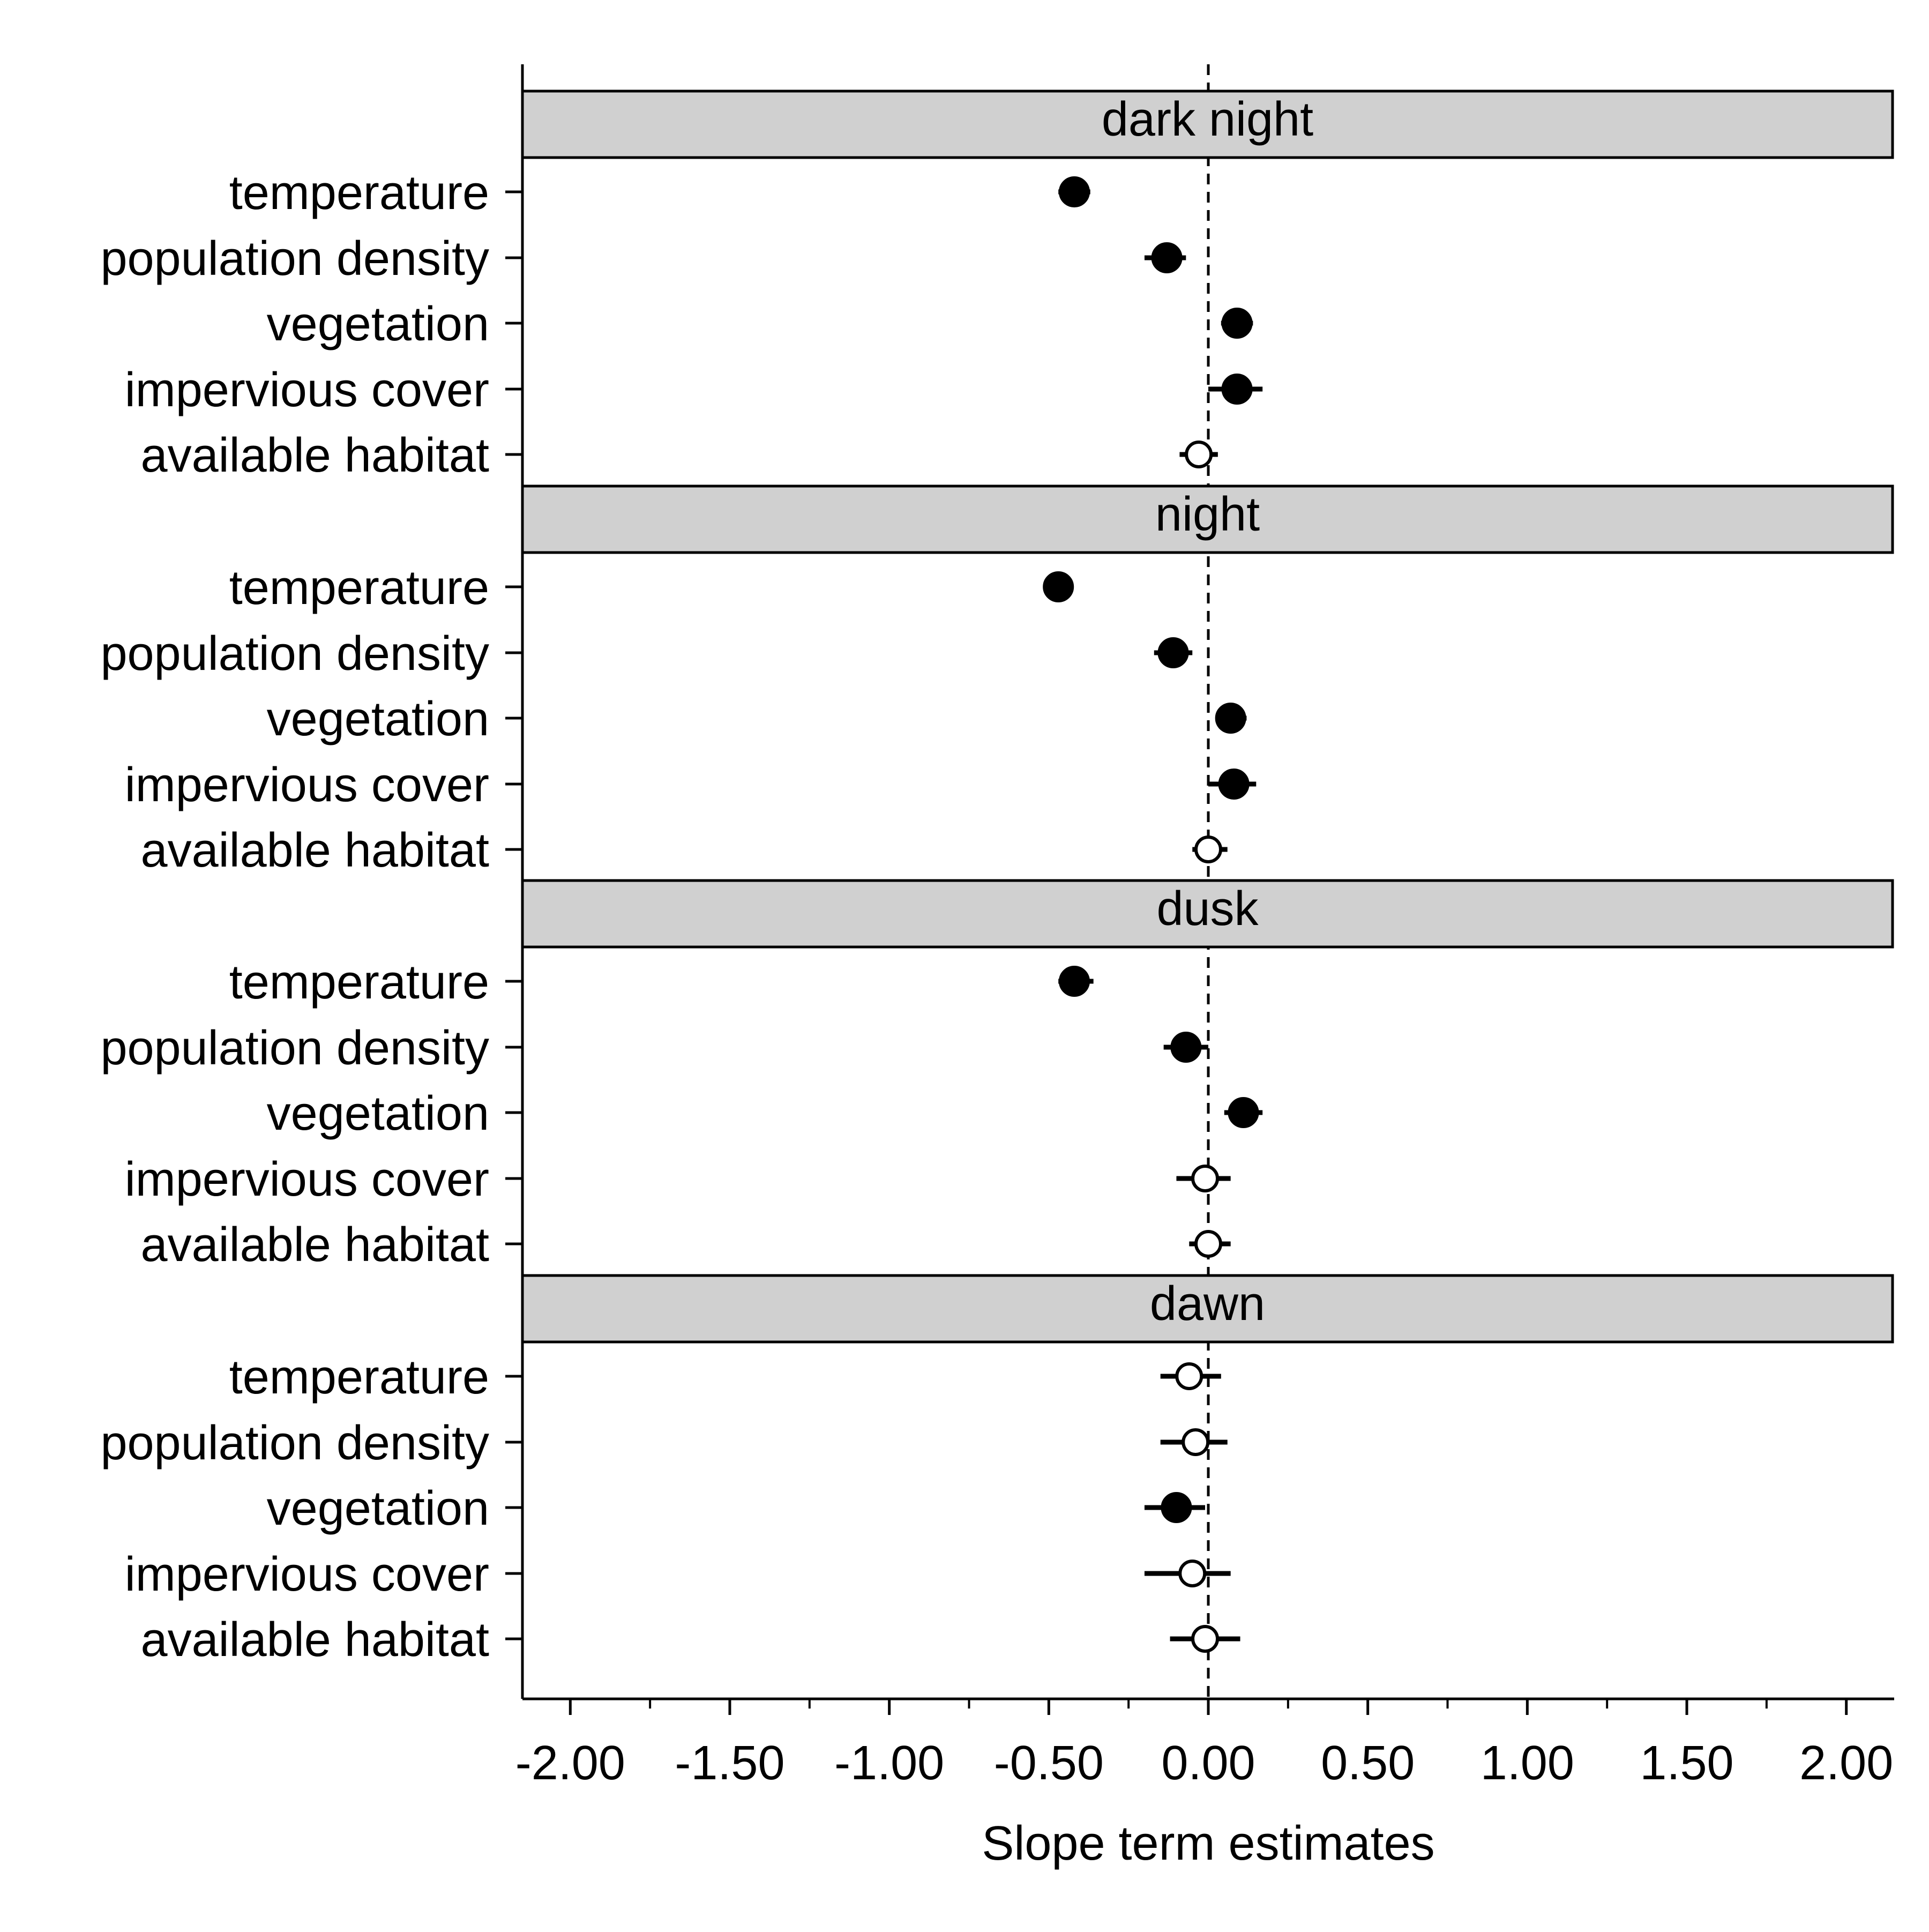 This screenshot has height=1932, width=1929. Describe the element at coordinates (889, 1763) in the screenshot. I see `x-tick-label: -1.00` at that location.